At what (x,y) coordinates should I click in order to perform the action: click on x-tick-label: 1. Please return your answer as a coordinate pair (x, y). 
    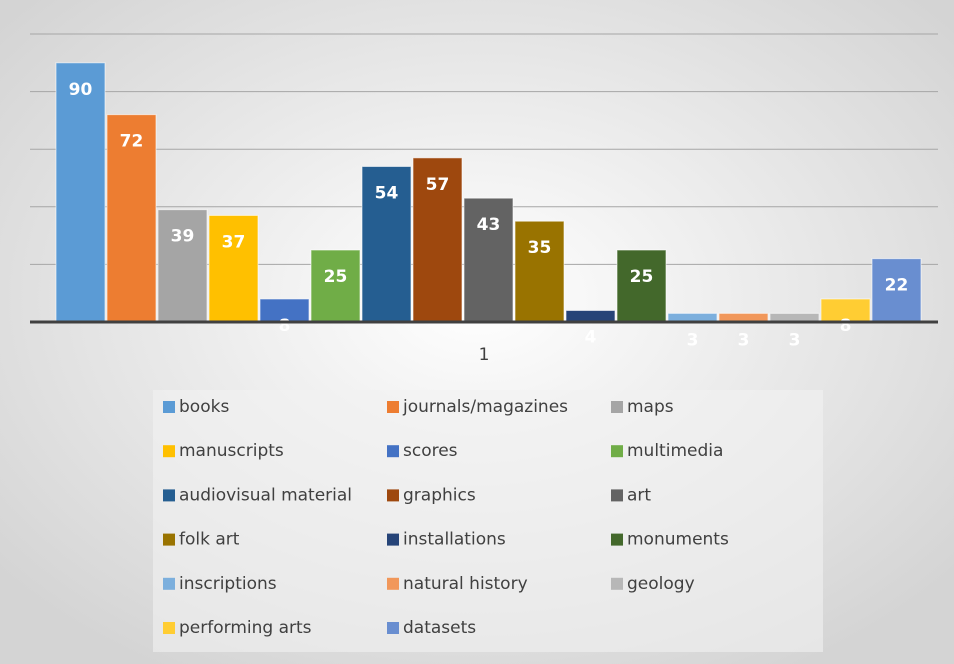
    Looking at the image, I should click on (484, 355).